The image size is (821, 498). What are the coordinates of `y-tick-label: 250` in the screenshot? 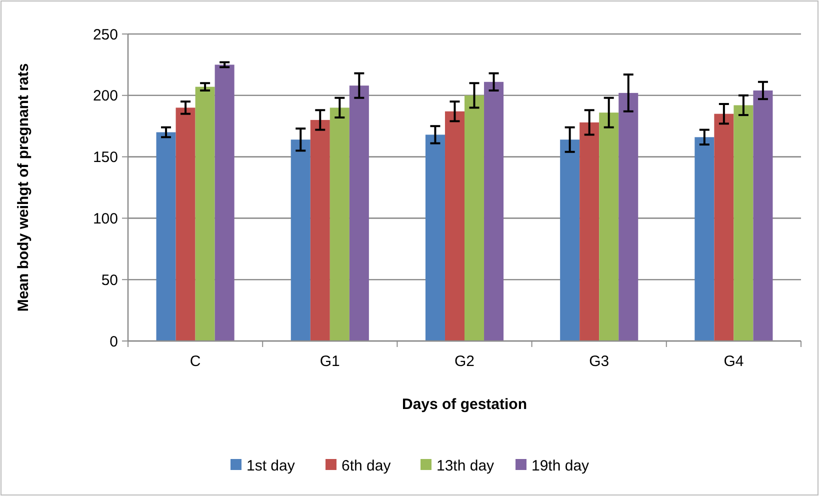 It's located at (105, 35).